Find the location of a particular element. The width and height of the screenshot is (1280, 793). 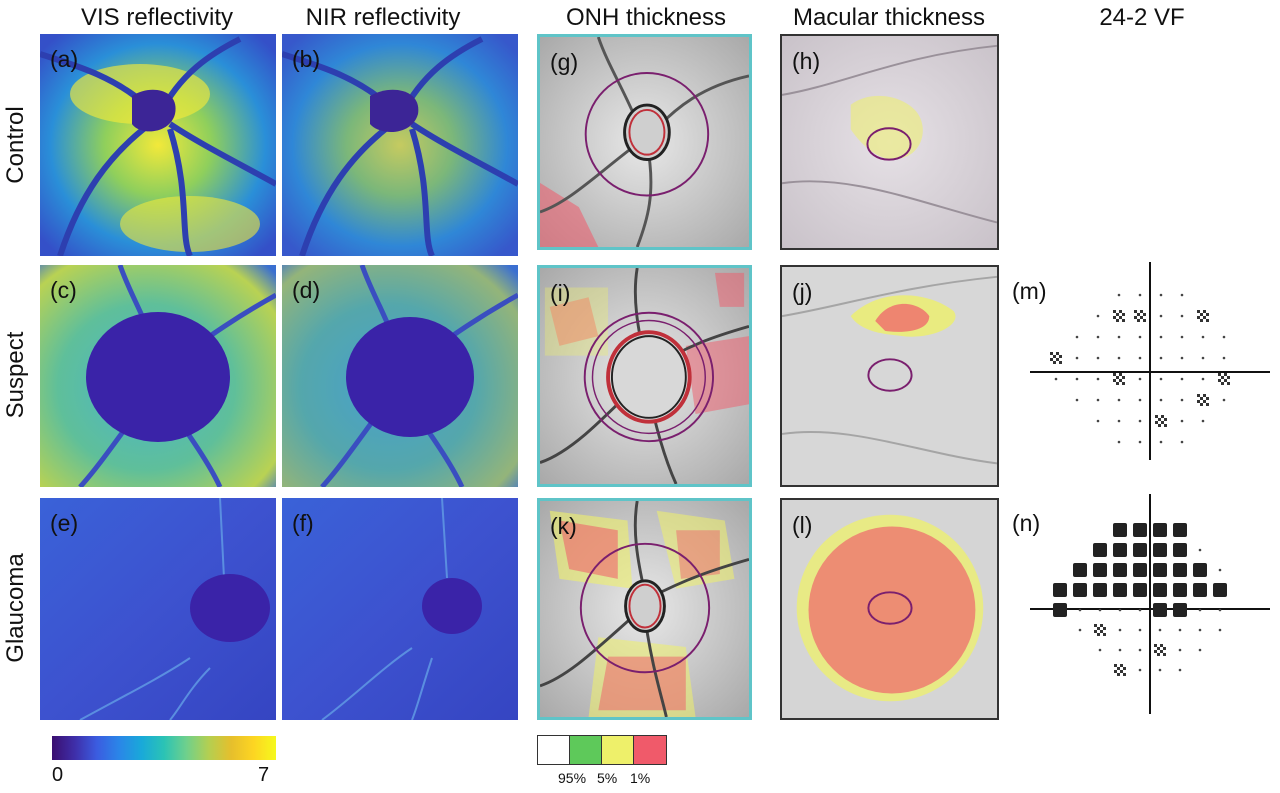

panel-label-n: (n) is located at coordinates (1026, 523).